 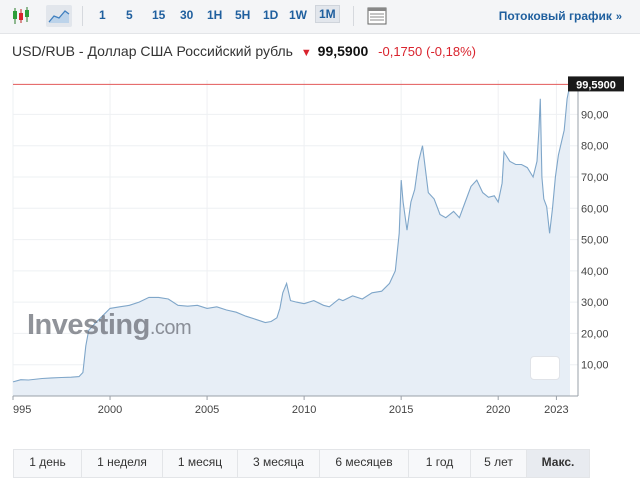 What do you see at coordinates (595, 334) in the screenshot?
I see `y-tick-label: 20,00` at bounding box center [595, 334].